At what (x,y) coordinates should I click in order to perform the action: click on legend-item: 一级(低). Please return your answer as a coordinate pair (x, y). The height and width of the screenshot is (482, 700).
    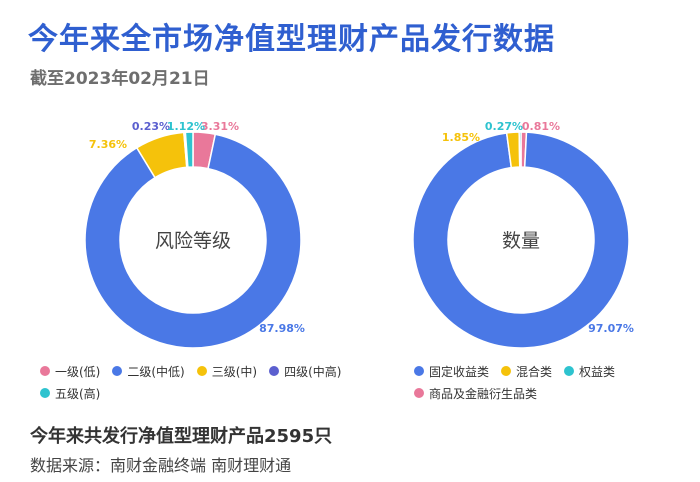
    Looking at the image, I should click on (70, 371).